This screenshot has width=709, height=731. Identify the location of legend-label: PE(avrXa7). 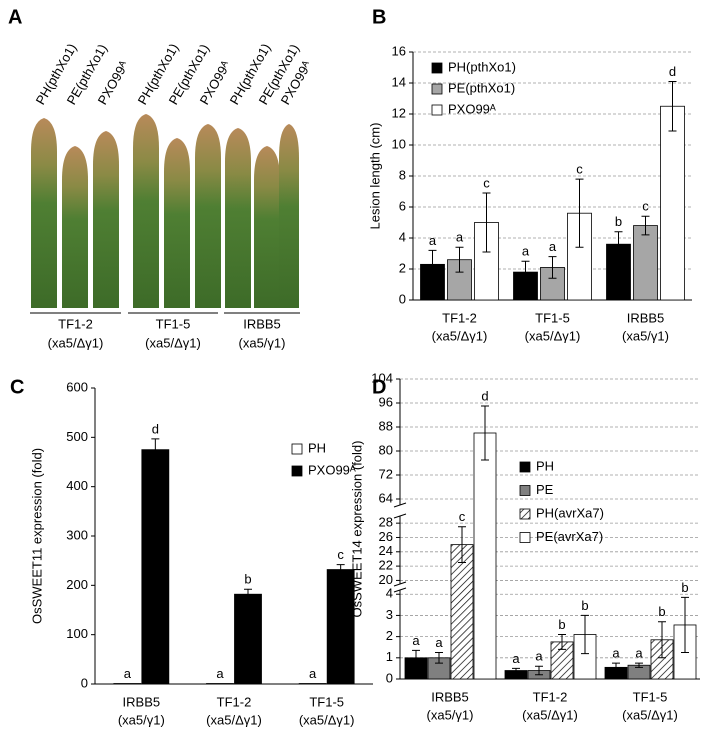
(569, 536).